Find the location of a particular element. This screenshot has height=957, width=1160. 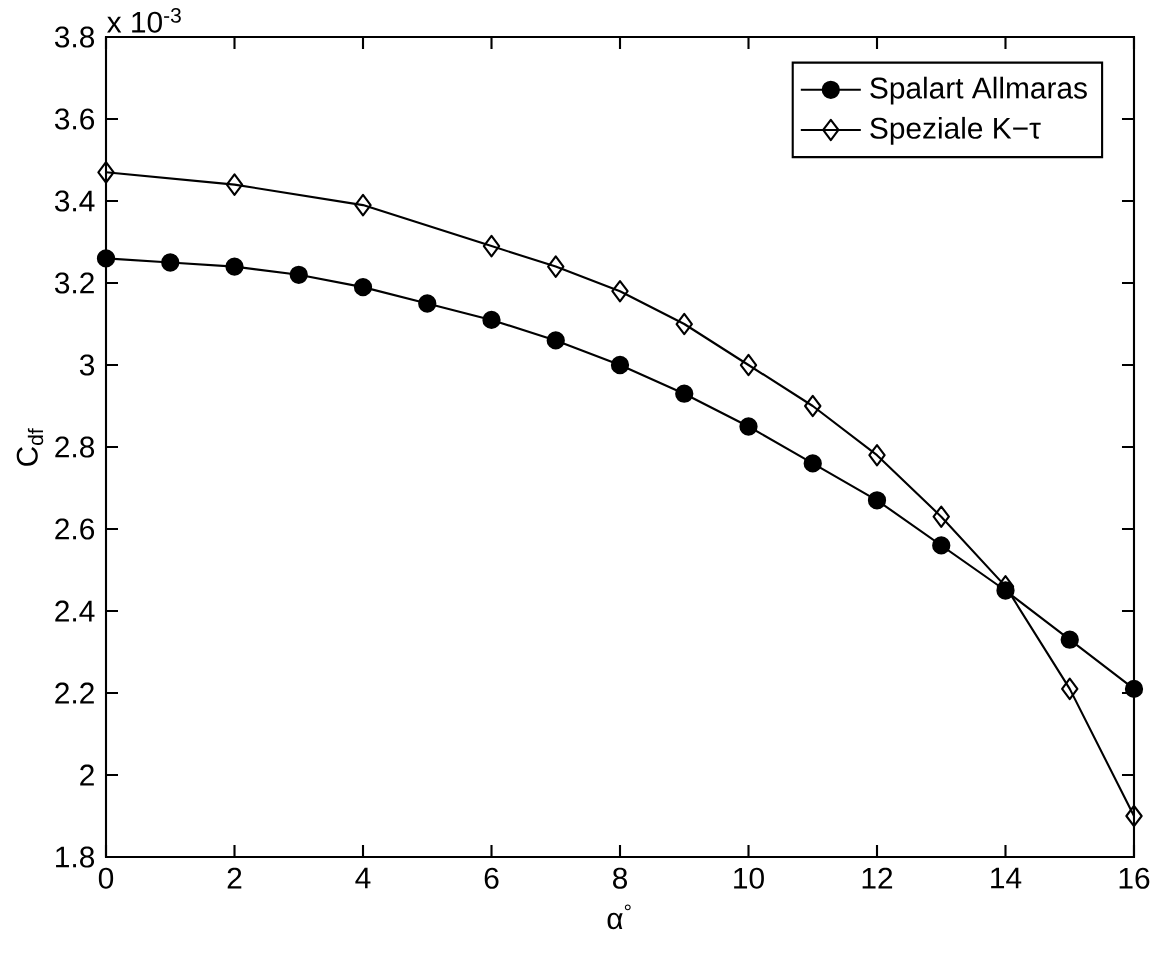

text: x 10$^{-3}$ is located at coordinates (144, 20).